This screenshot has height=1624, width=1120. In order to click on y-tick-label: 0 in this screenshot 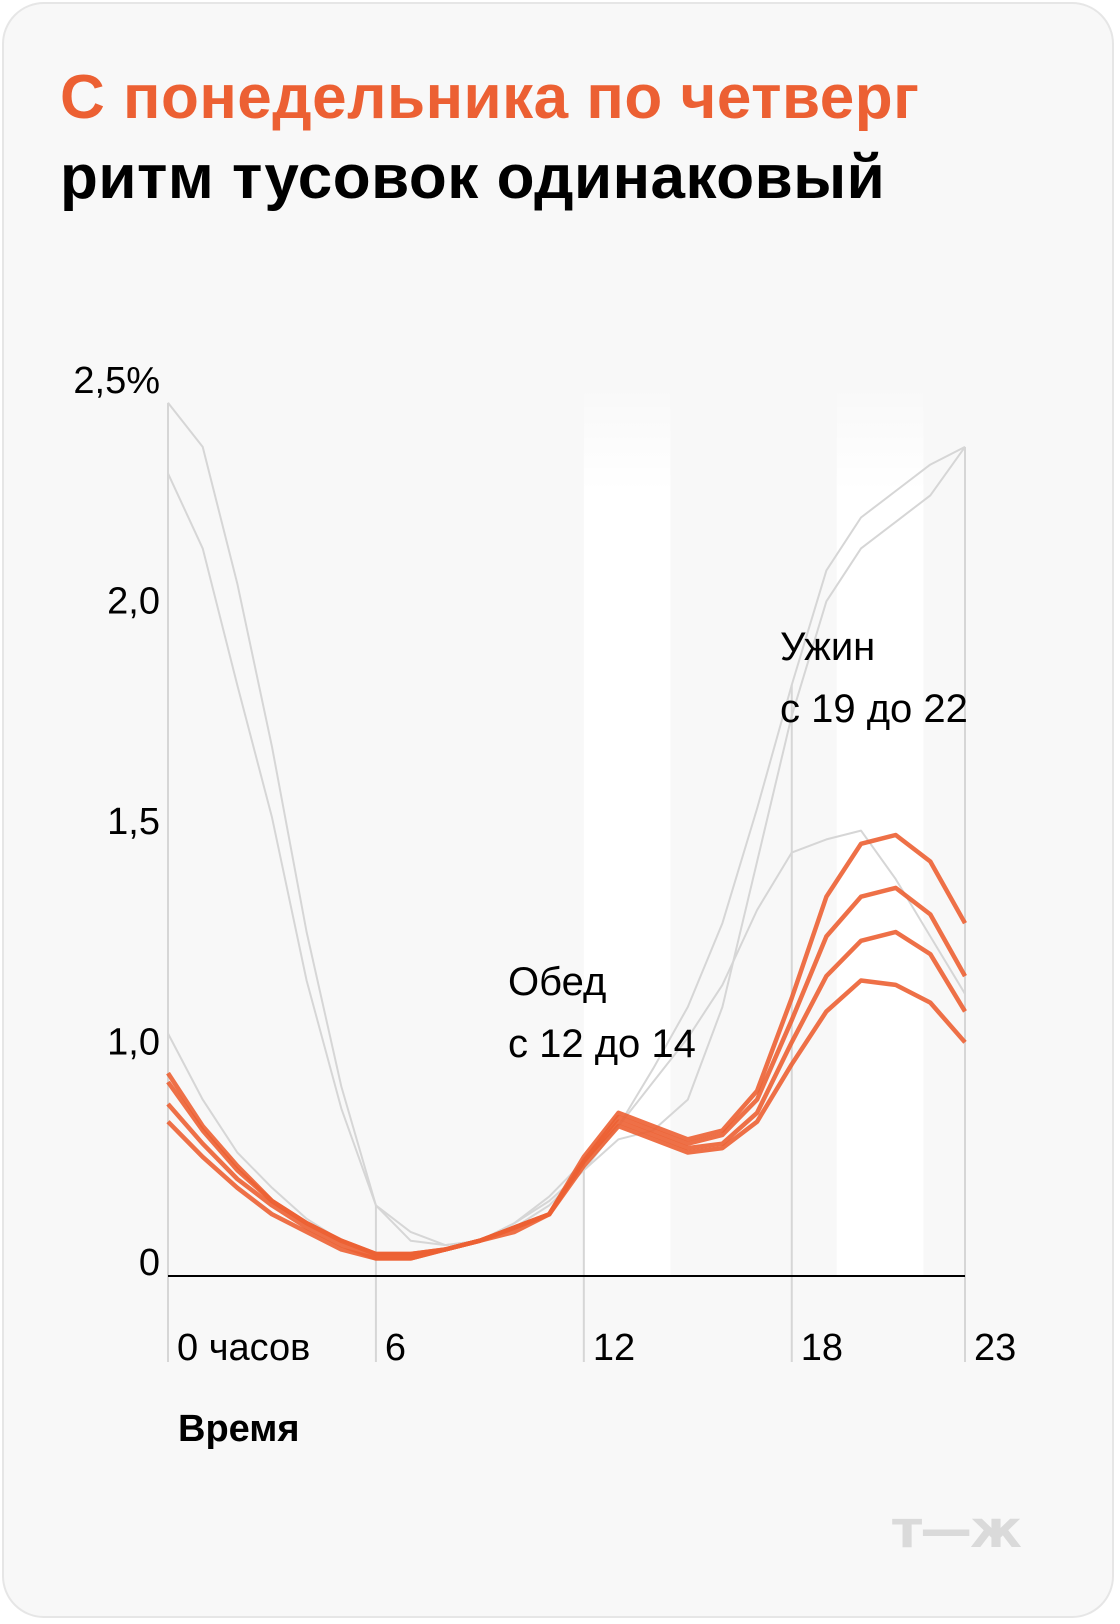, I will do `click(149, 1263)`.